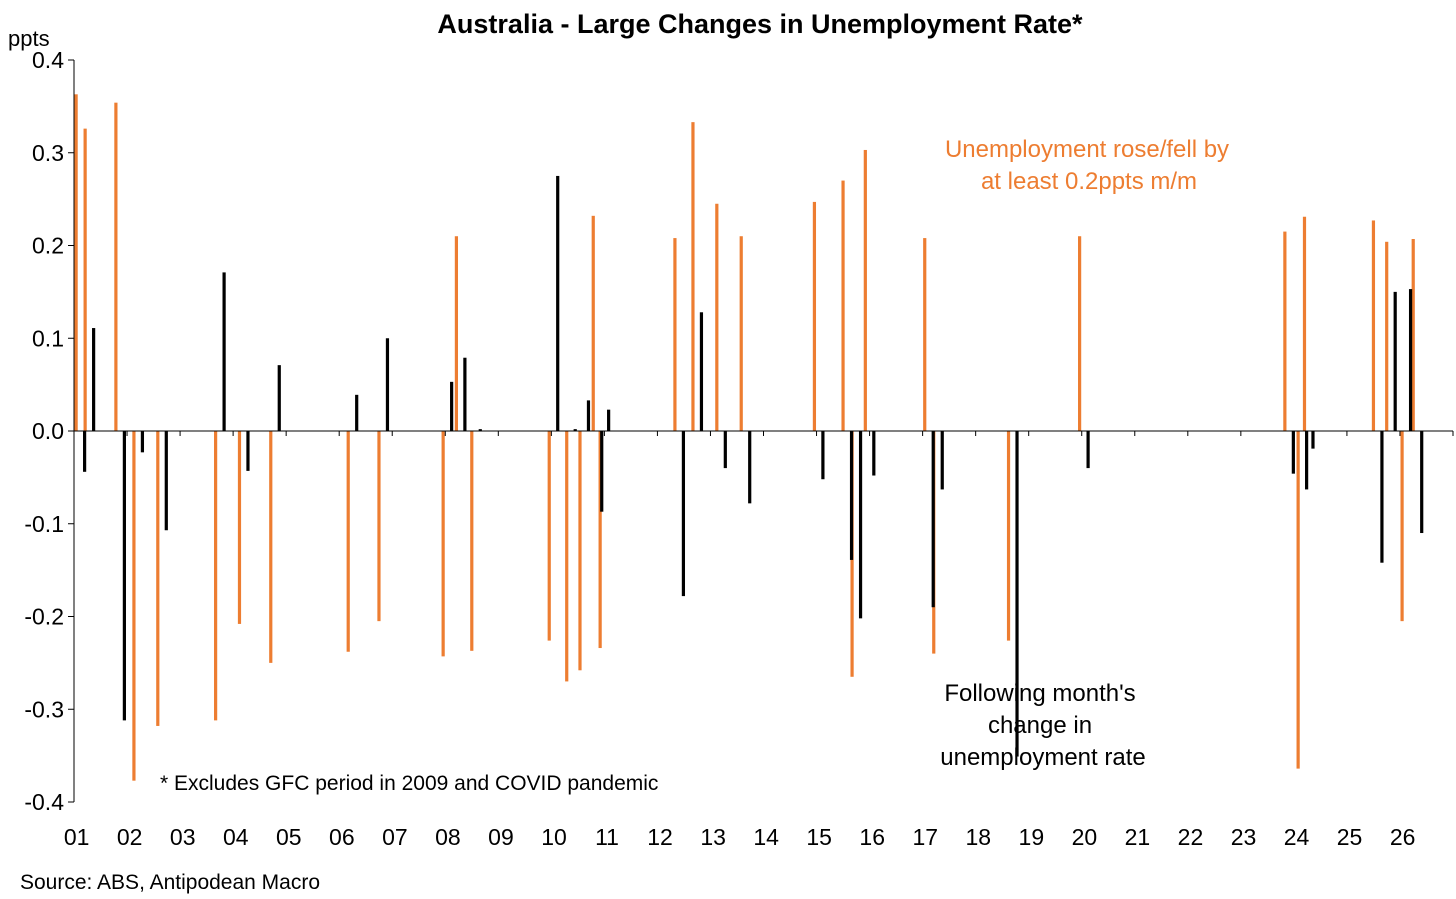  Describe the element at coordinates (1039, 693) in the screenshot. I see `annotation-black-line1: Following month's` at that location.